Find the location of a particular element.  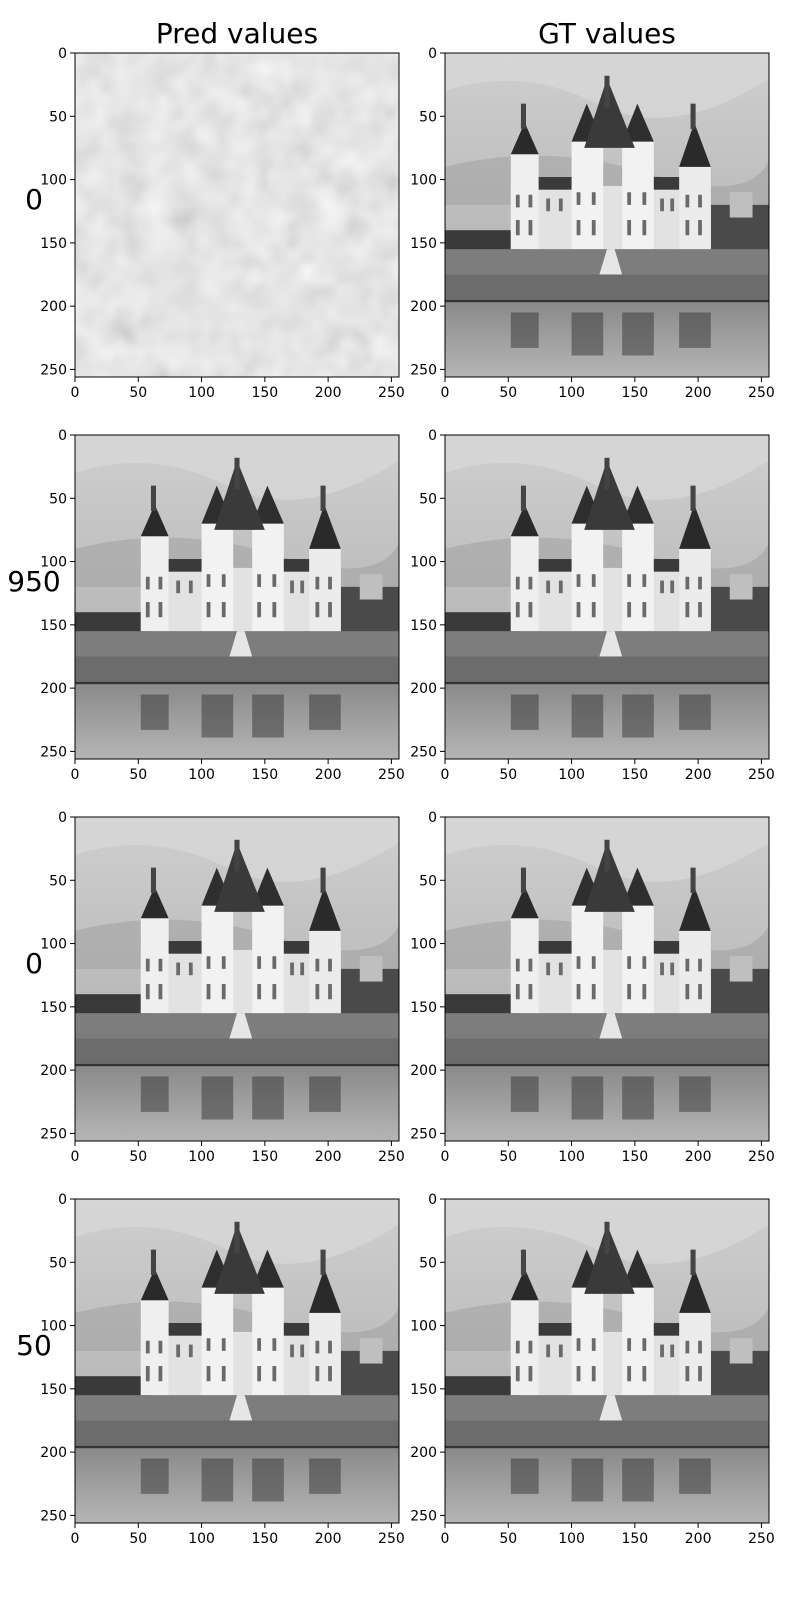

column-title-gt: GT values is located at coordinates (607, 33).